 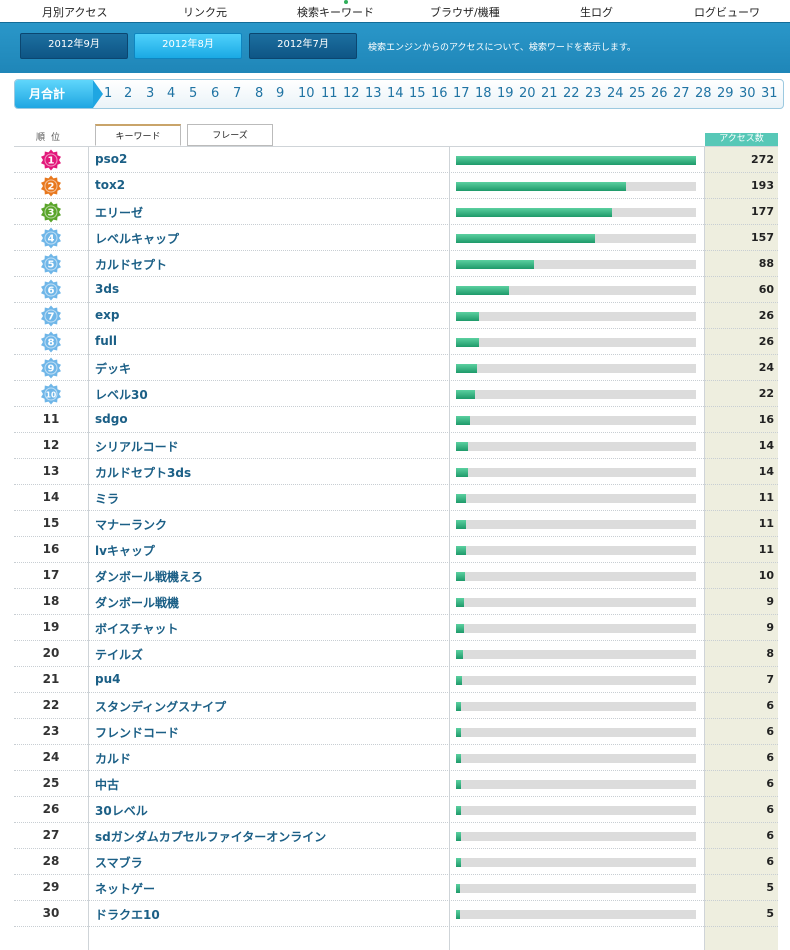 I want to click on keyword-link: pu4, so click(x=108, y=679).